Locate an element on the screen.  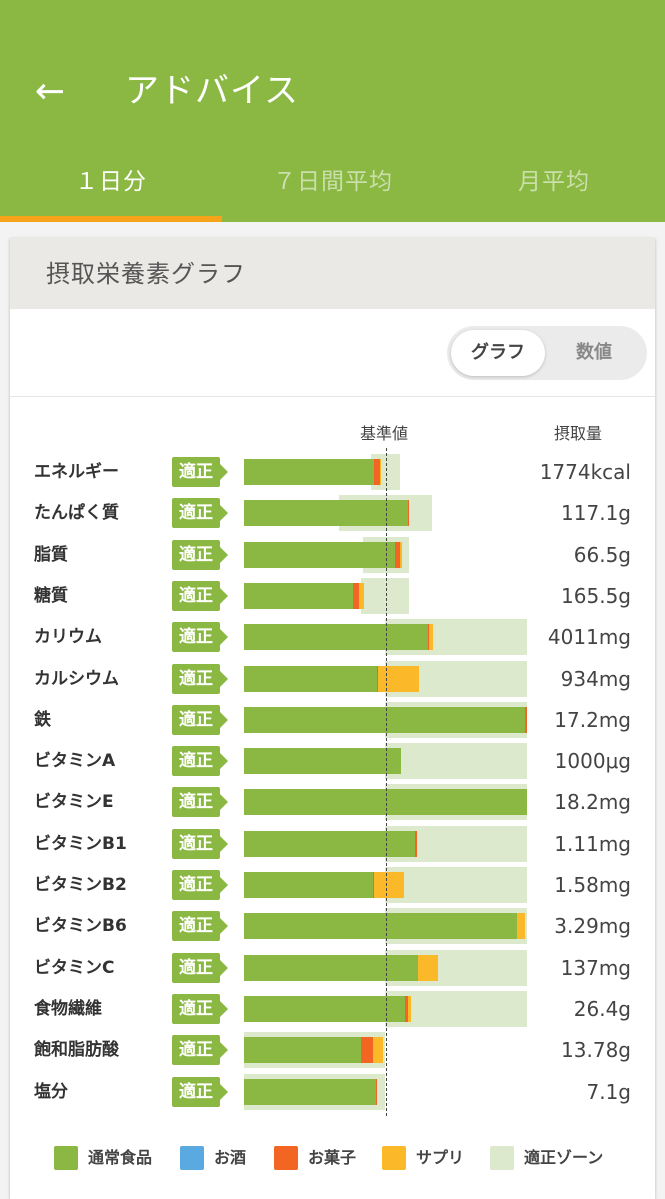
nutrient-label: 鉄 is located at coordinates (42, 719).